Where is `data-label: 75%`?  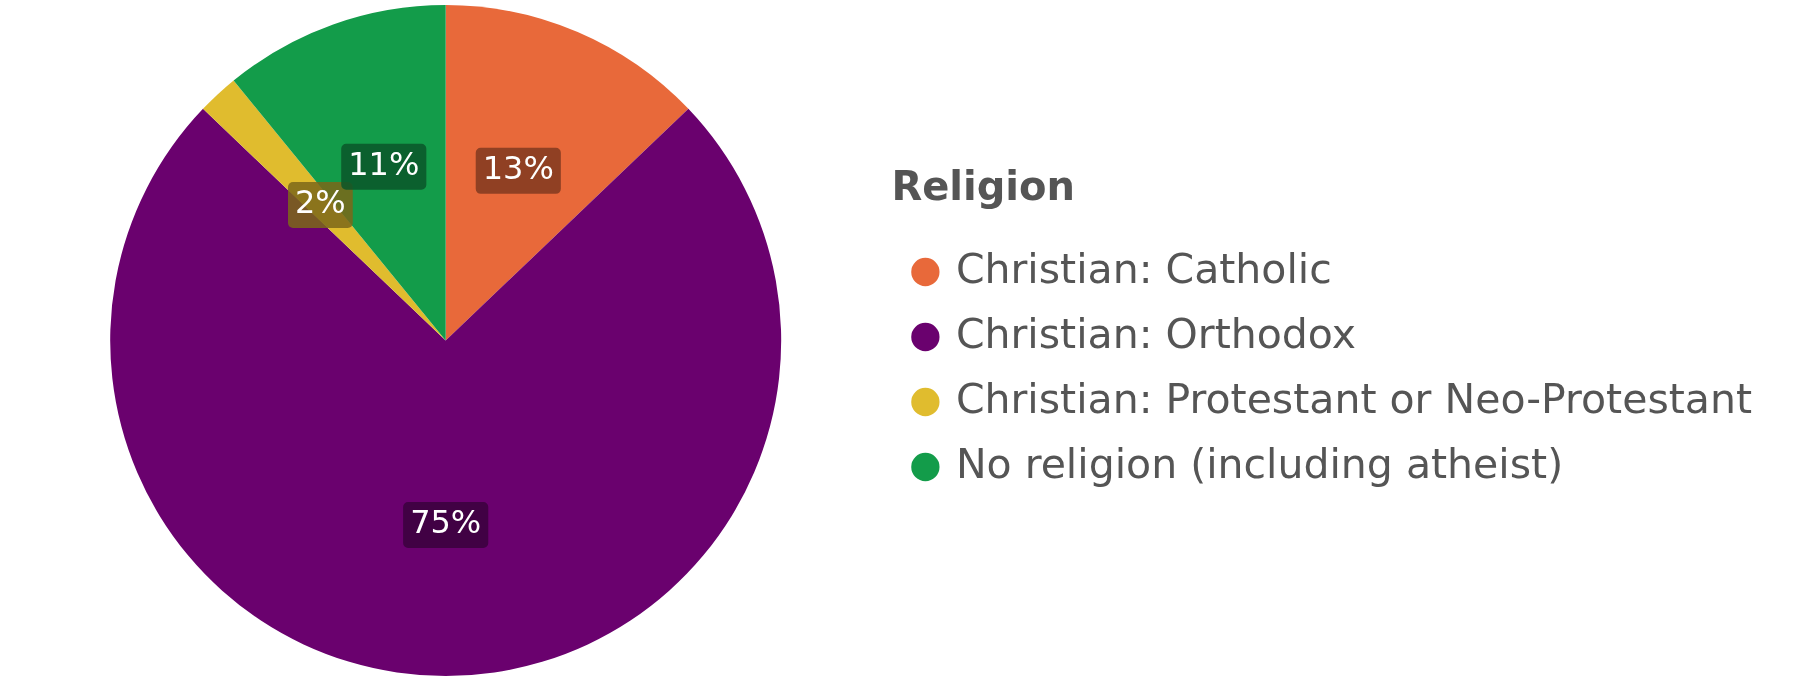
data-label: 75% is located at coordinates (446, 522).